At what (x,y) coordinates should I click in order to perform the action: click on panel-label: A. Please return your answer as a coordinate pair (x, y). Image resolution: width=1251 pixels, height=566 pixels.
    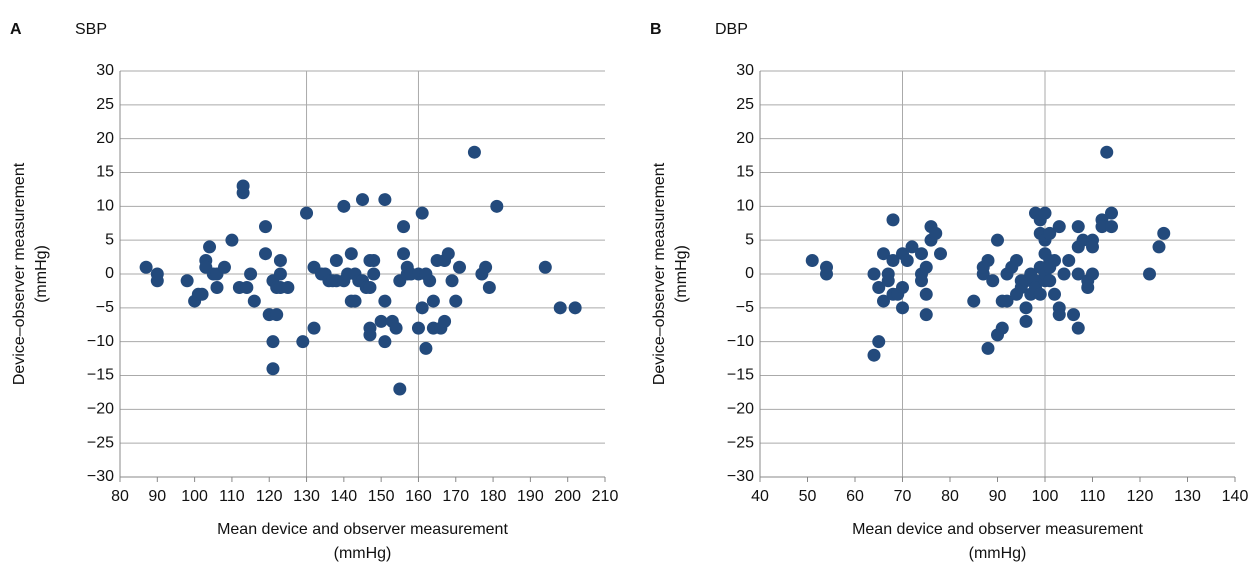
    Looking at the image, I should click on (16, 29).